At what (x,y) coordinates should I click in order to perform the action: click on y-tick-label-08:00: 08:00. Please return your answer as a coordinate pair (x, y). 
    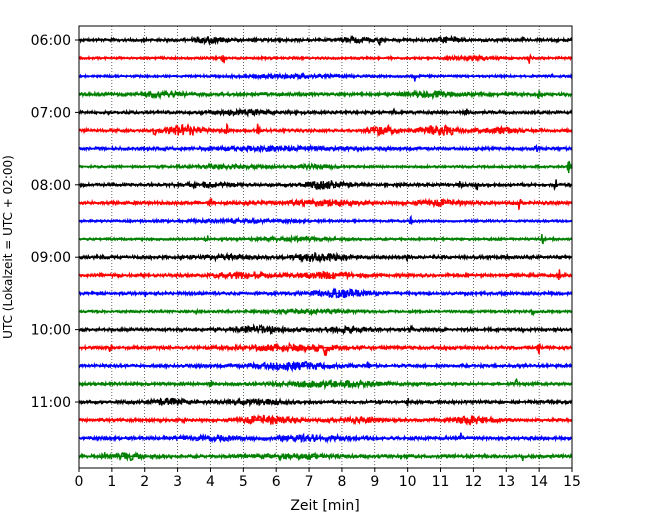
    Looking at the image, I should click on (51, 186).